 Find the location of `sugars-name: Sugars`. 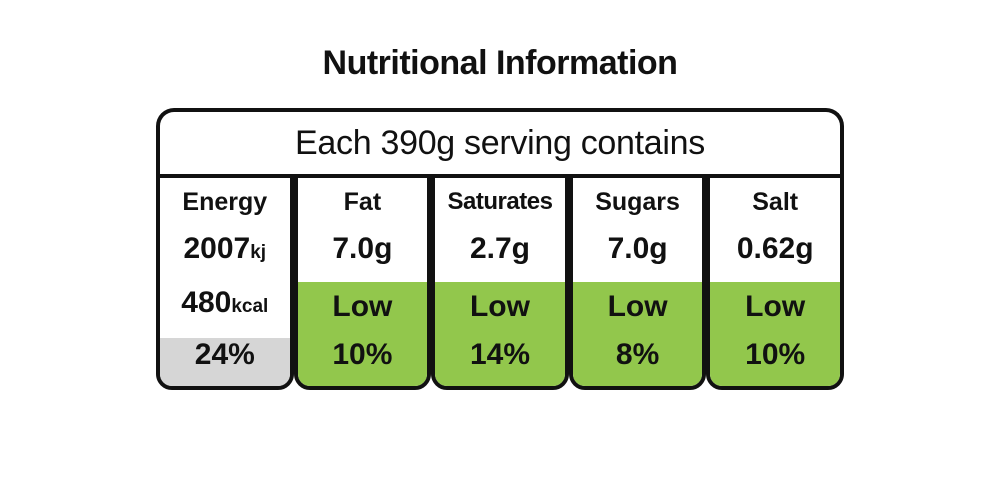

sugars-name: Sugars is located at coordinates (637, 202).